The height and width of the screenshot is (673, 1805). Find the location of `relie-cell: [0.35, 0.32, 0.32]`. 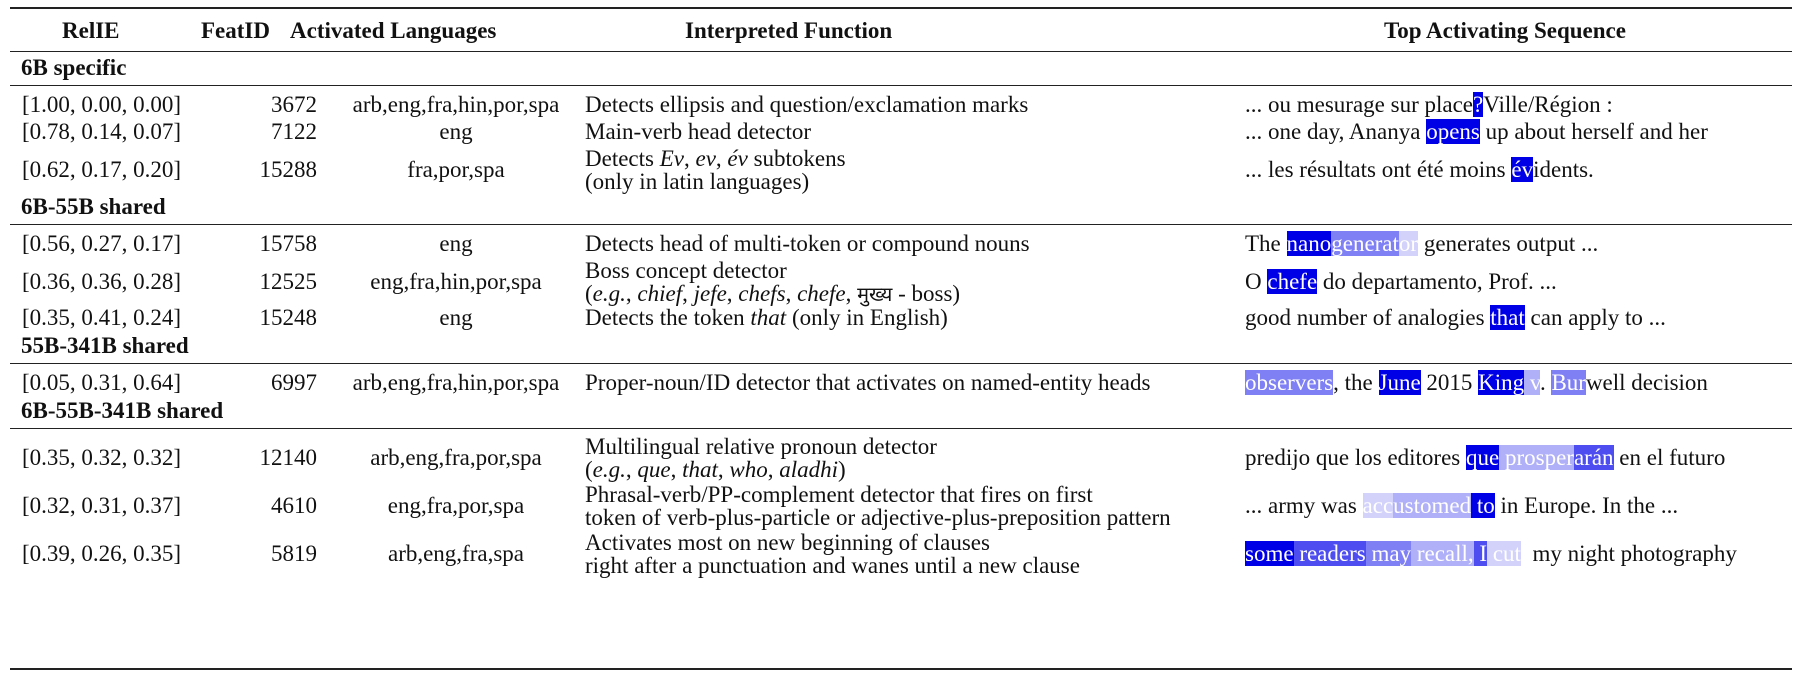

relie-cell: [0.35, 0.32, 0.32] is located at coordinates (102, 457).